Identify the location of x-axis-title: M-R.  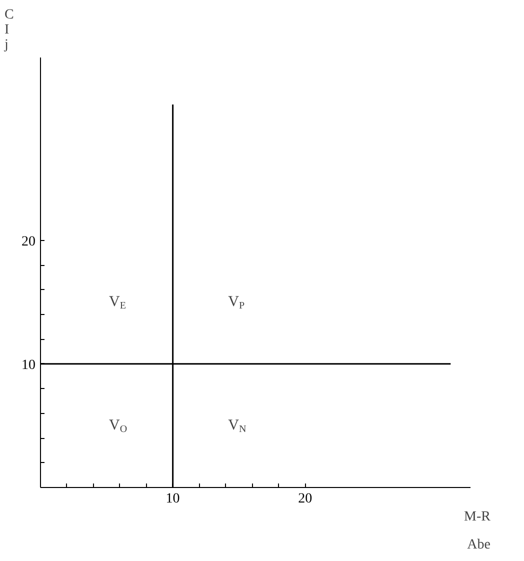
(478, 517).